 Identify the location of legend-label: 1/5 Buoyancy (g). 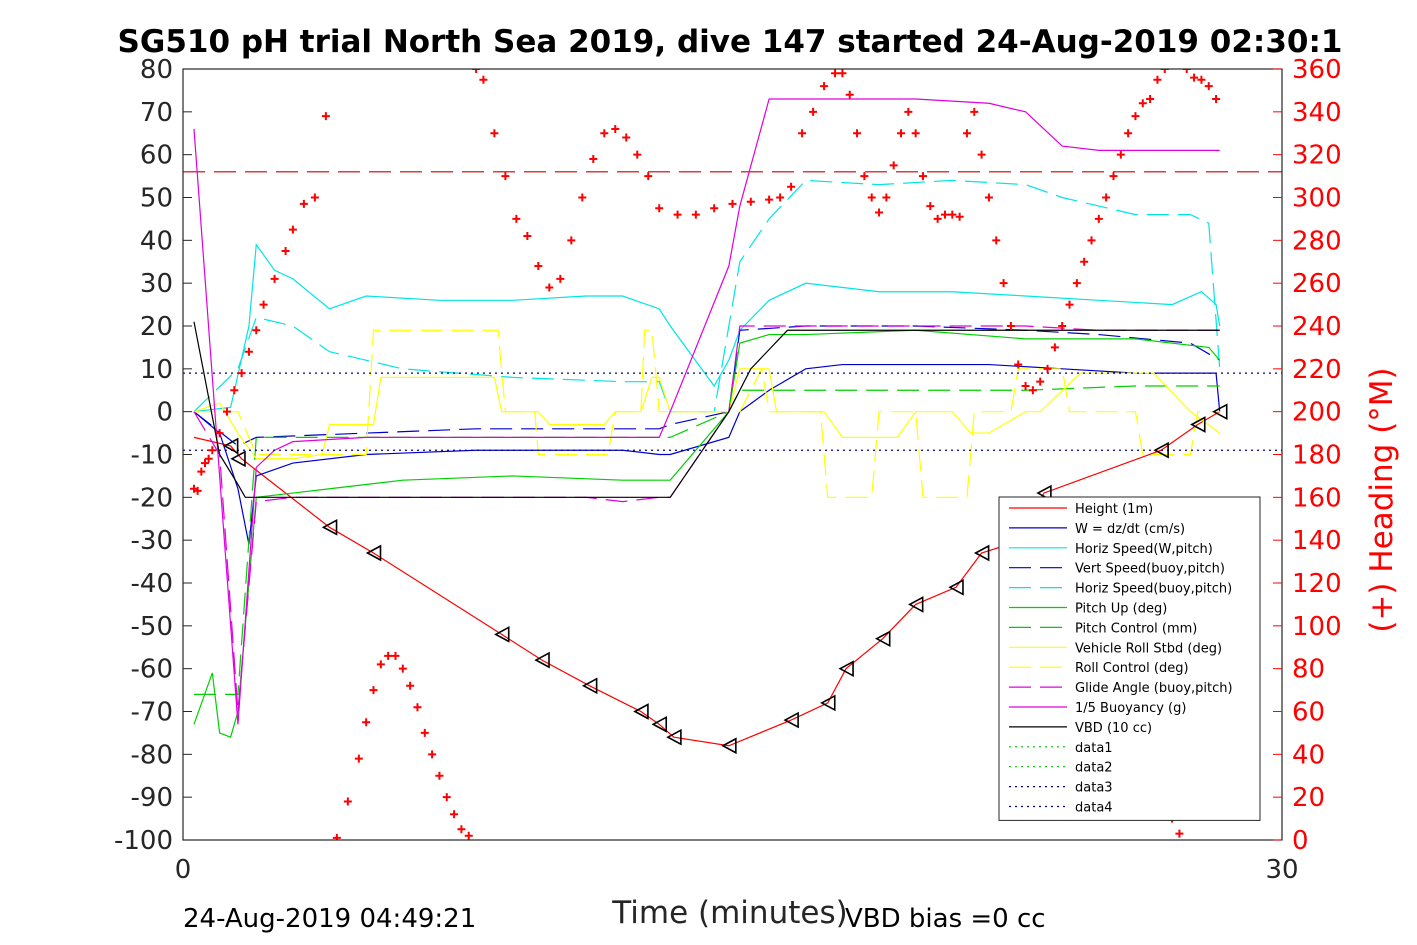
(1130, 708).